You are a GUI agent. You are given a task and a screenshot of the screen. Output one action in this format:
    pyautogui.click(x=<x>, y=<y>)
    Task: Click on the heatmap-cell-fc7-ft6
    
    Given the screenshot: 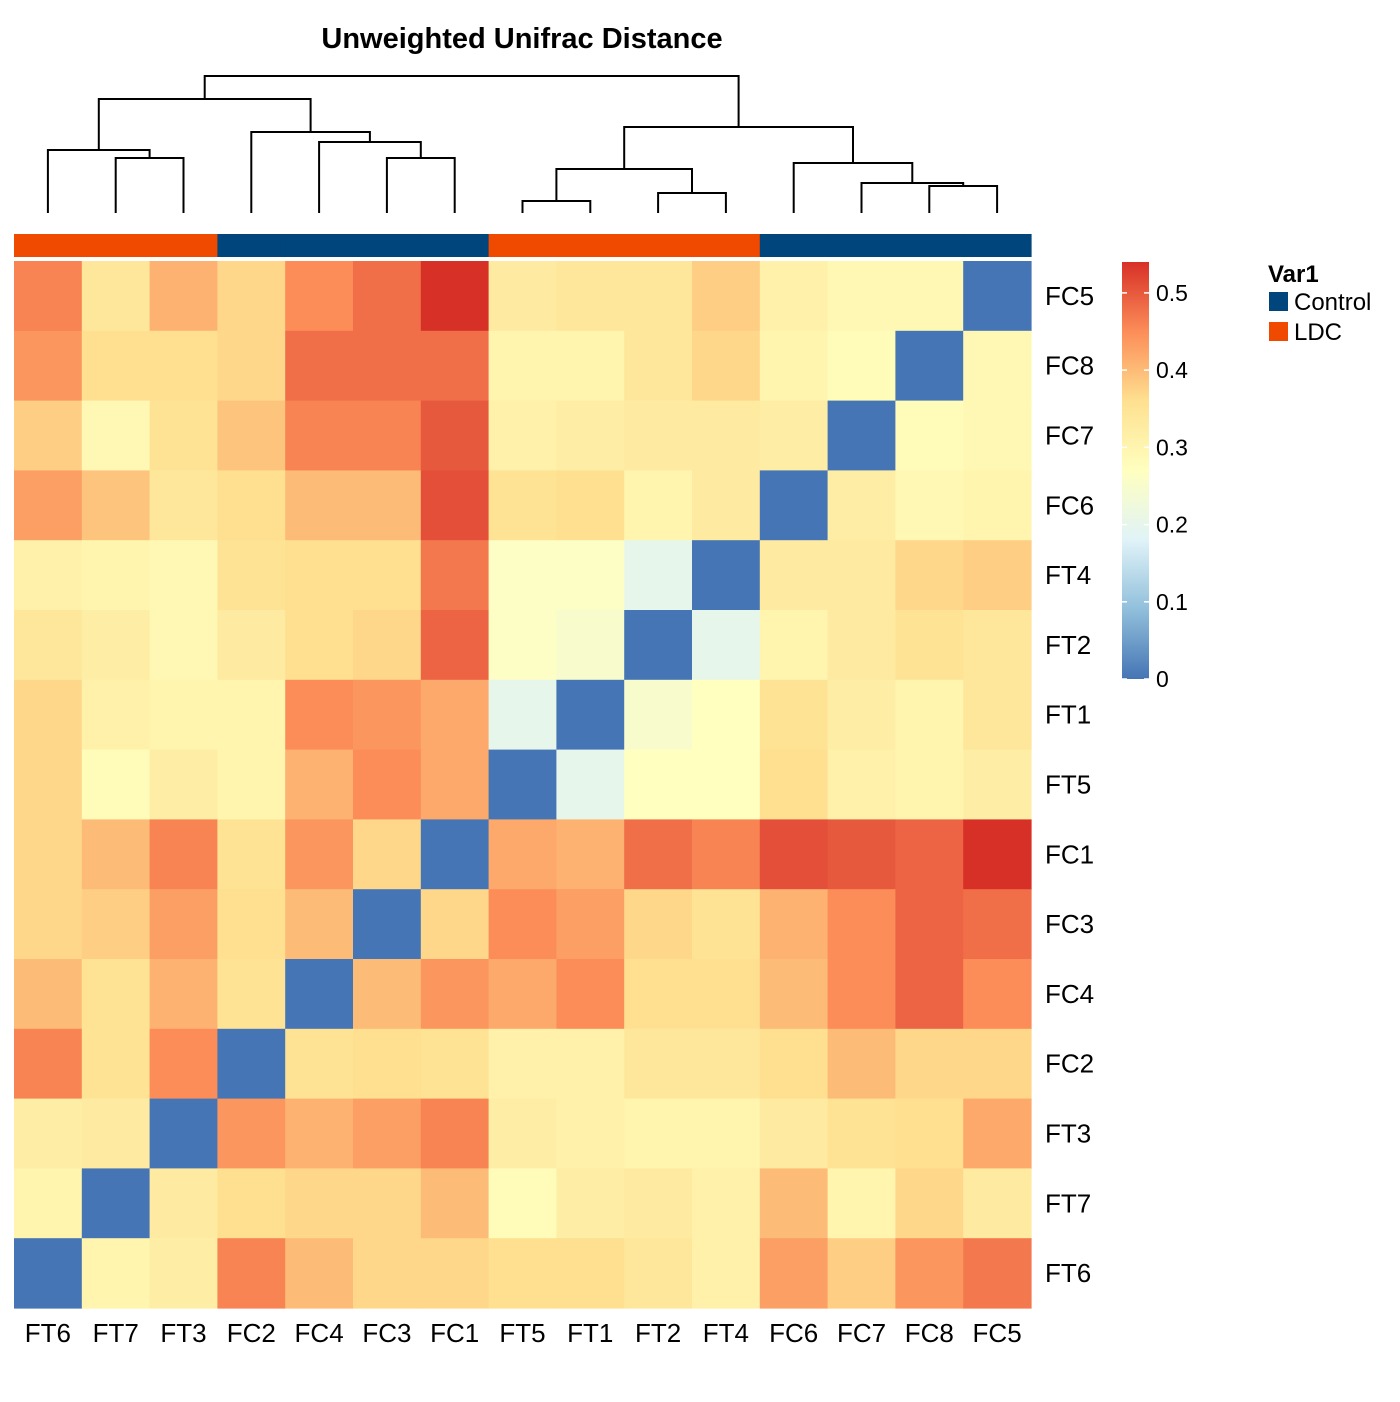 What is the action you would take?
    pyautogui.click(x=48, y=435)
    